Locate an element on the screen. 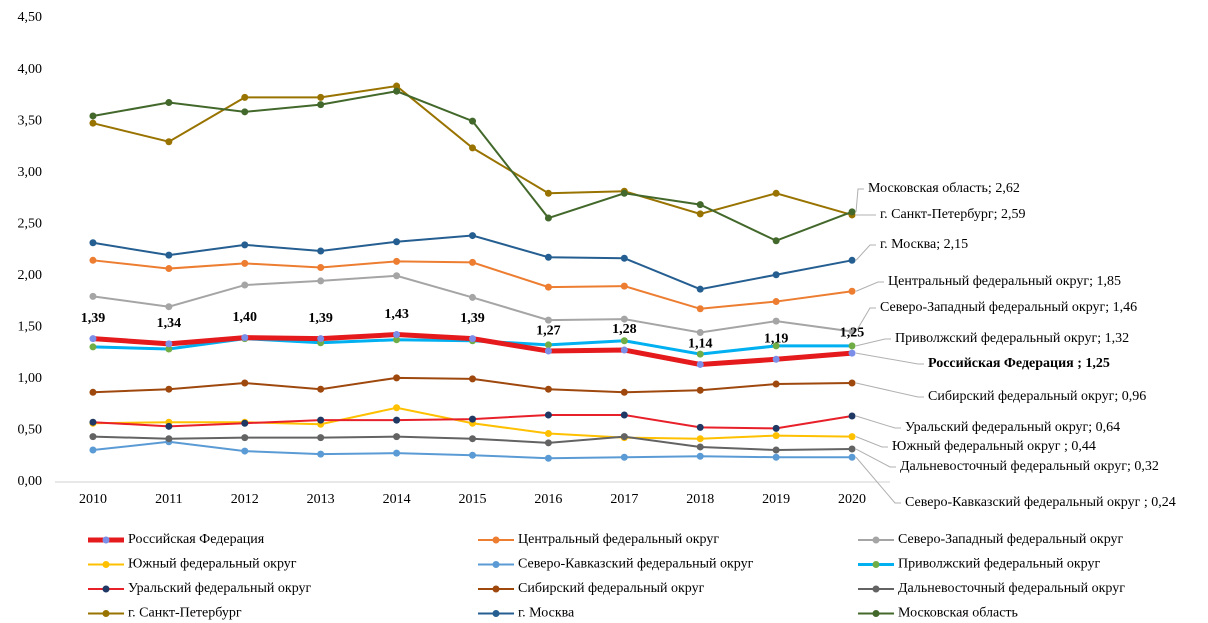 The width and height of the screenshot is (1208, 623). x-tick-label: 2017 is located at coordinates (624, 499).